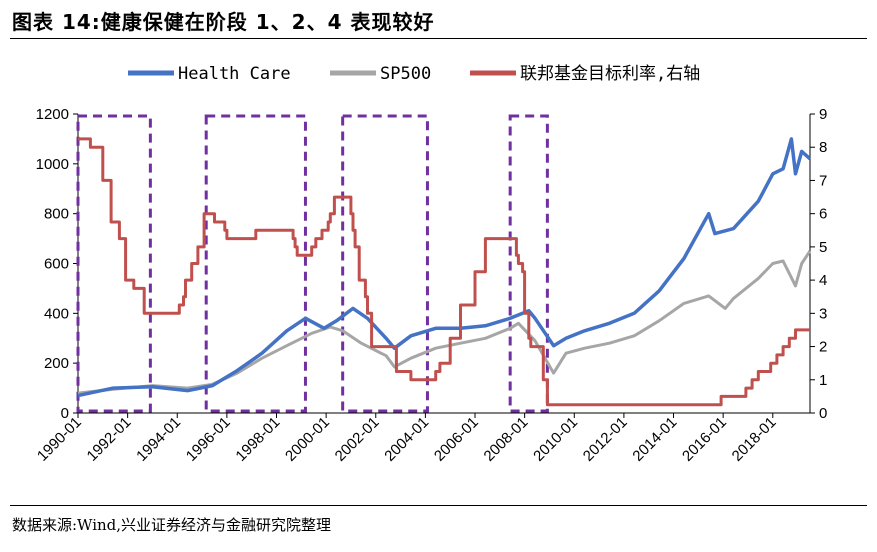  I want to click on legend: Health Care SP500 联邦基金目标利率,右轴, so click(414, 74).